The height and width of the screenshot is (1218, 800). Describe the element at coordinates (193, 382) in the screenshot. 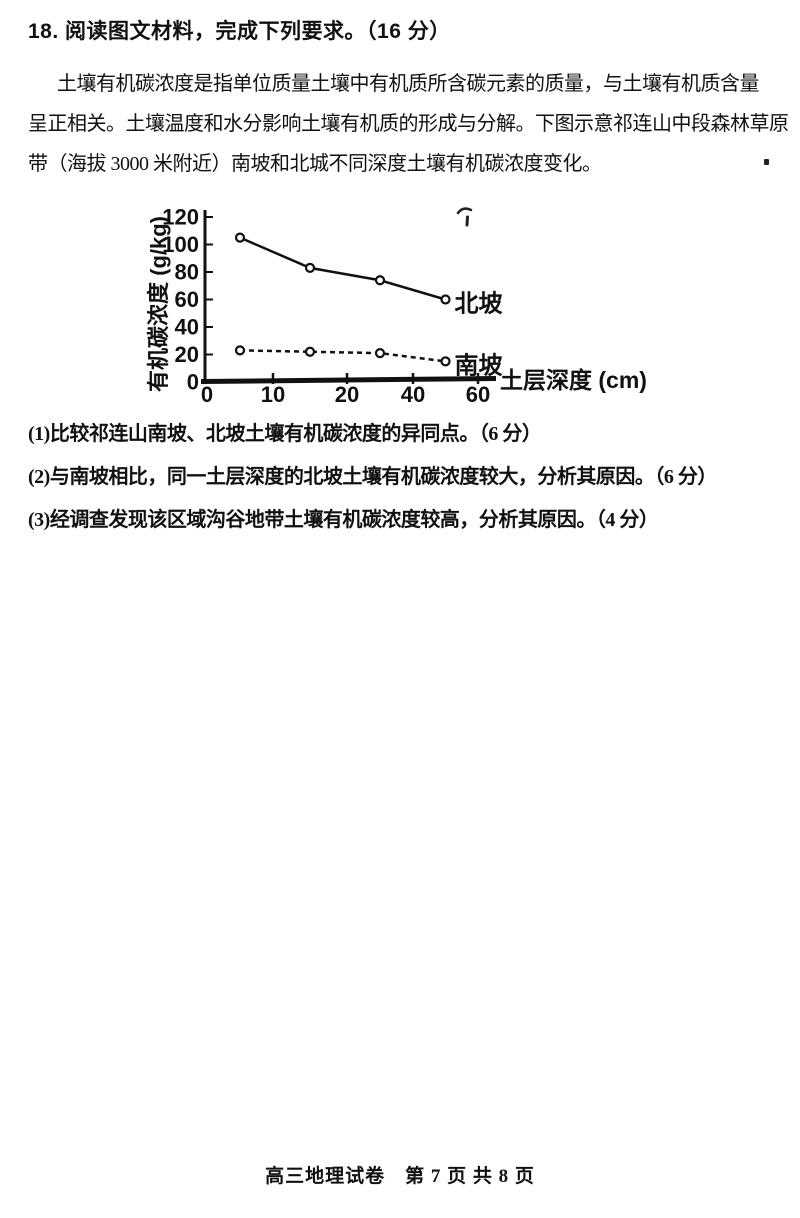

I see `y-tick-label: 0` at that location.